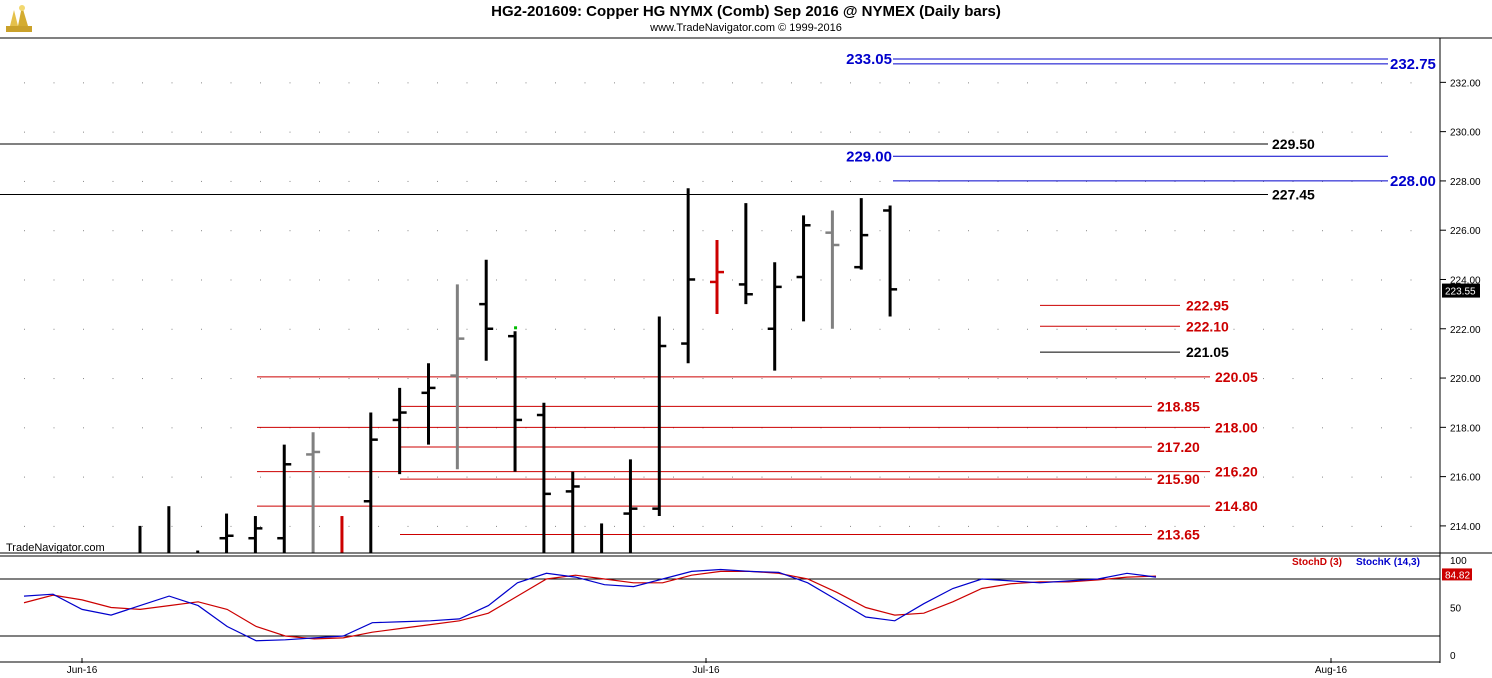 The height and width of the screenshot is (678, 1492). Describe the element at coordinates (1453, 656) in the screenshot. I see `stoch-tick-label: 0` at that location.